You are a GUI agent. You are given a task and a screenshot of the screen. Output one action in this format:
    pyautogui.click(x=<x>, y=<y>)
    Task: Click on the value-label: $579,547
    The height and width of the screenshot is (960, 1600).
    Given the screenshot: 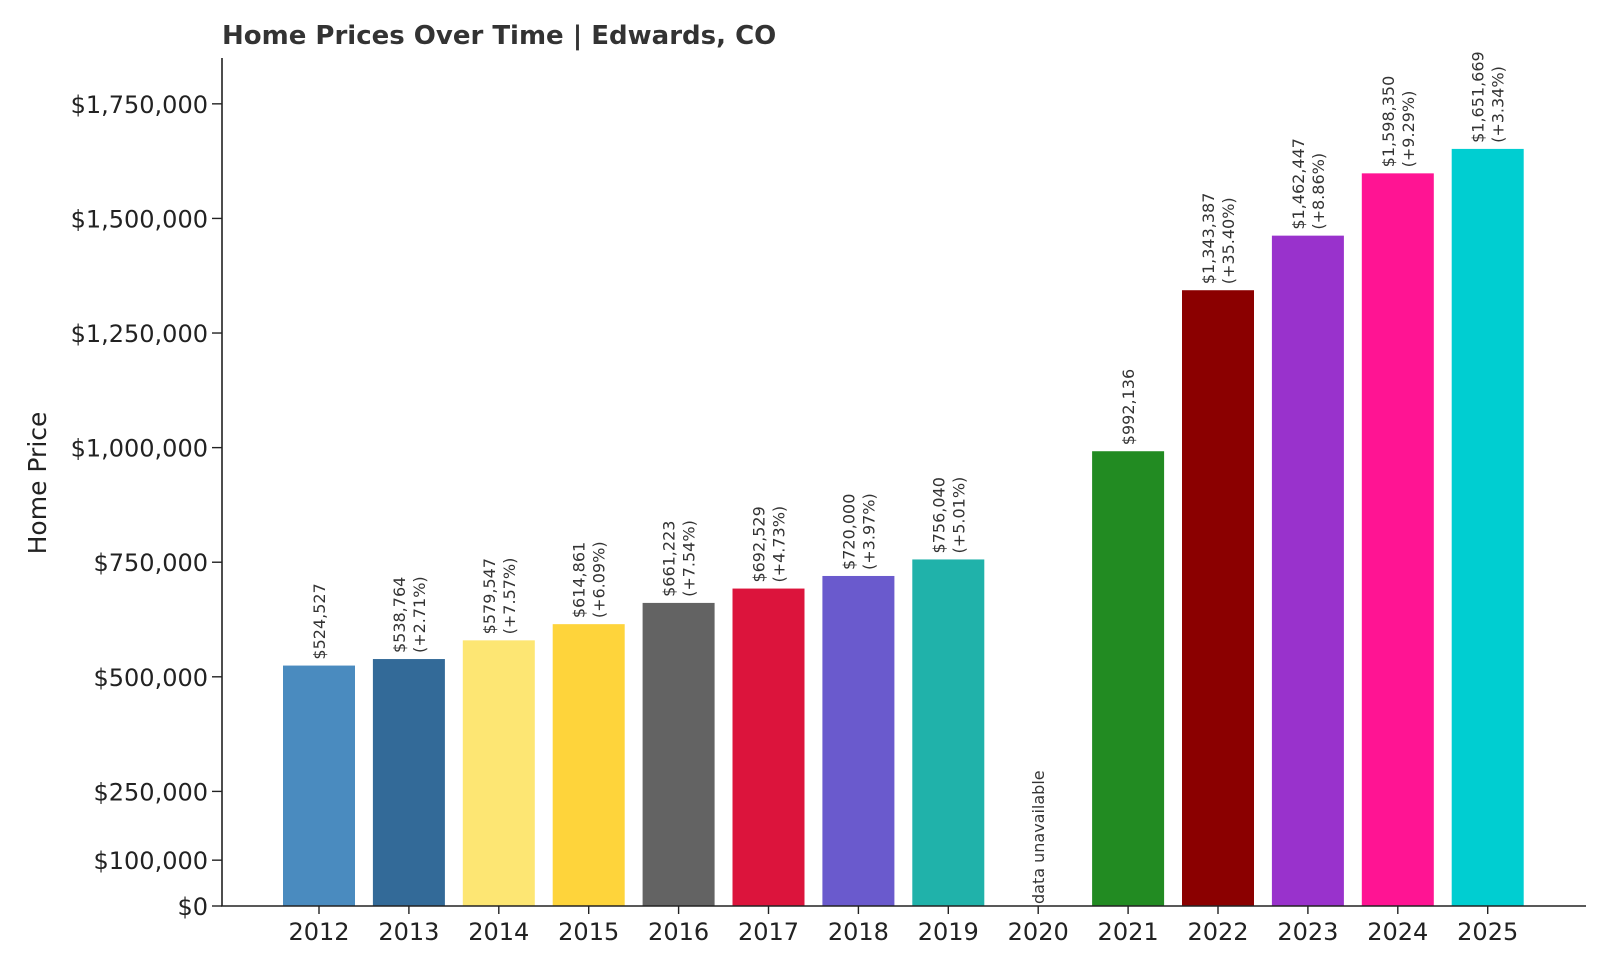 What is the action you would take?
    pyautogui.click(x=489, y=596)
    